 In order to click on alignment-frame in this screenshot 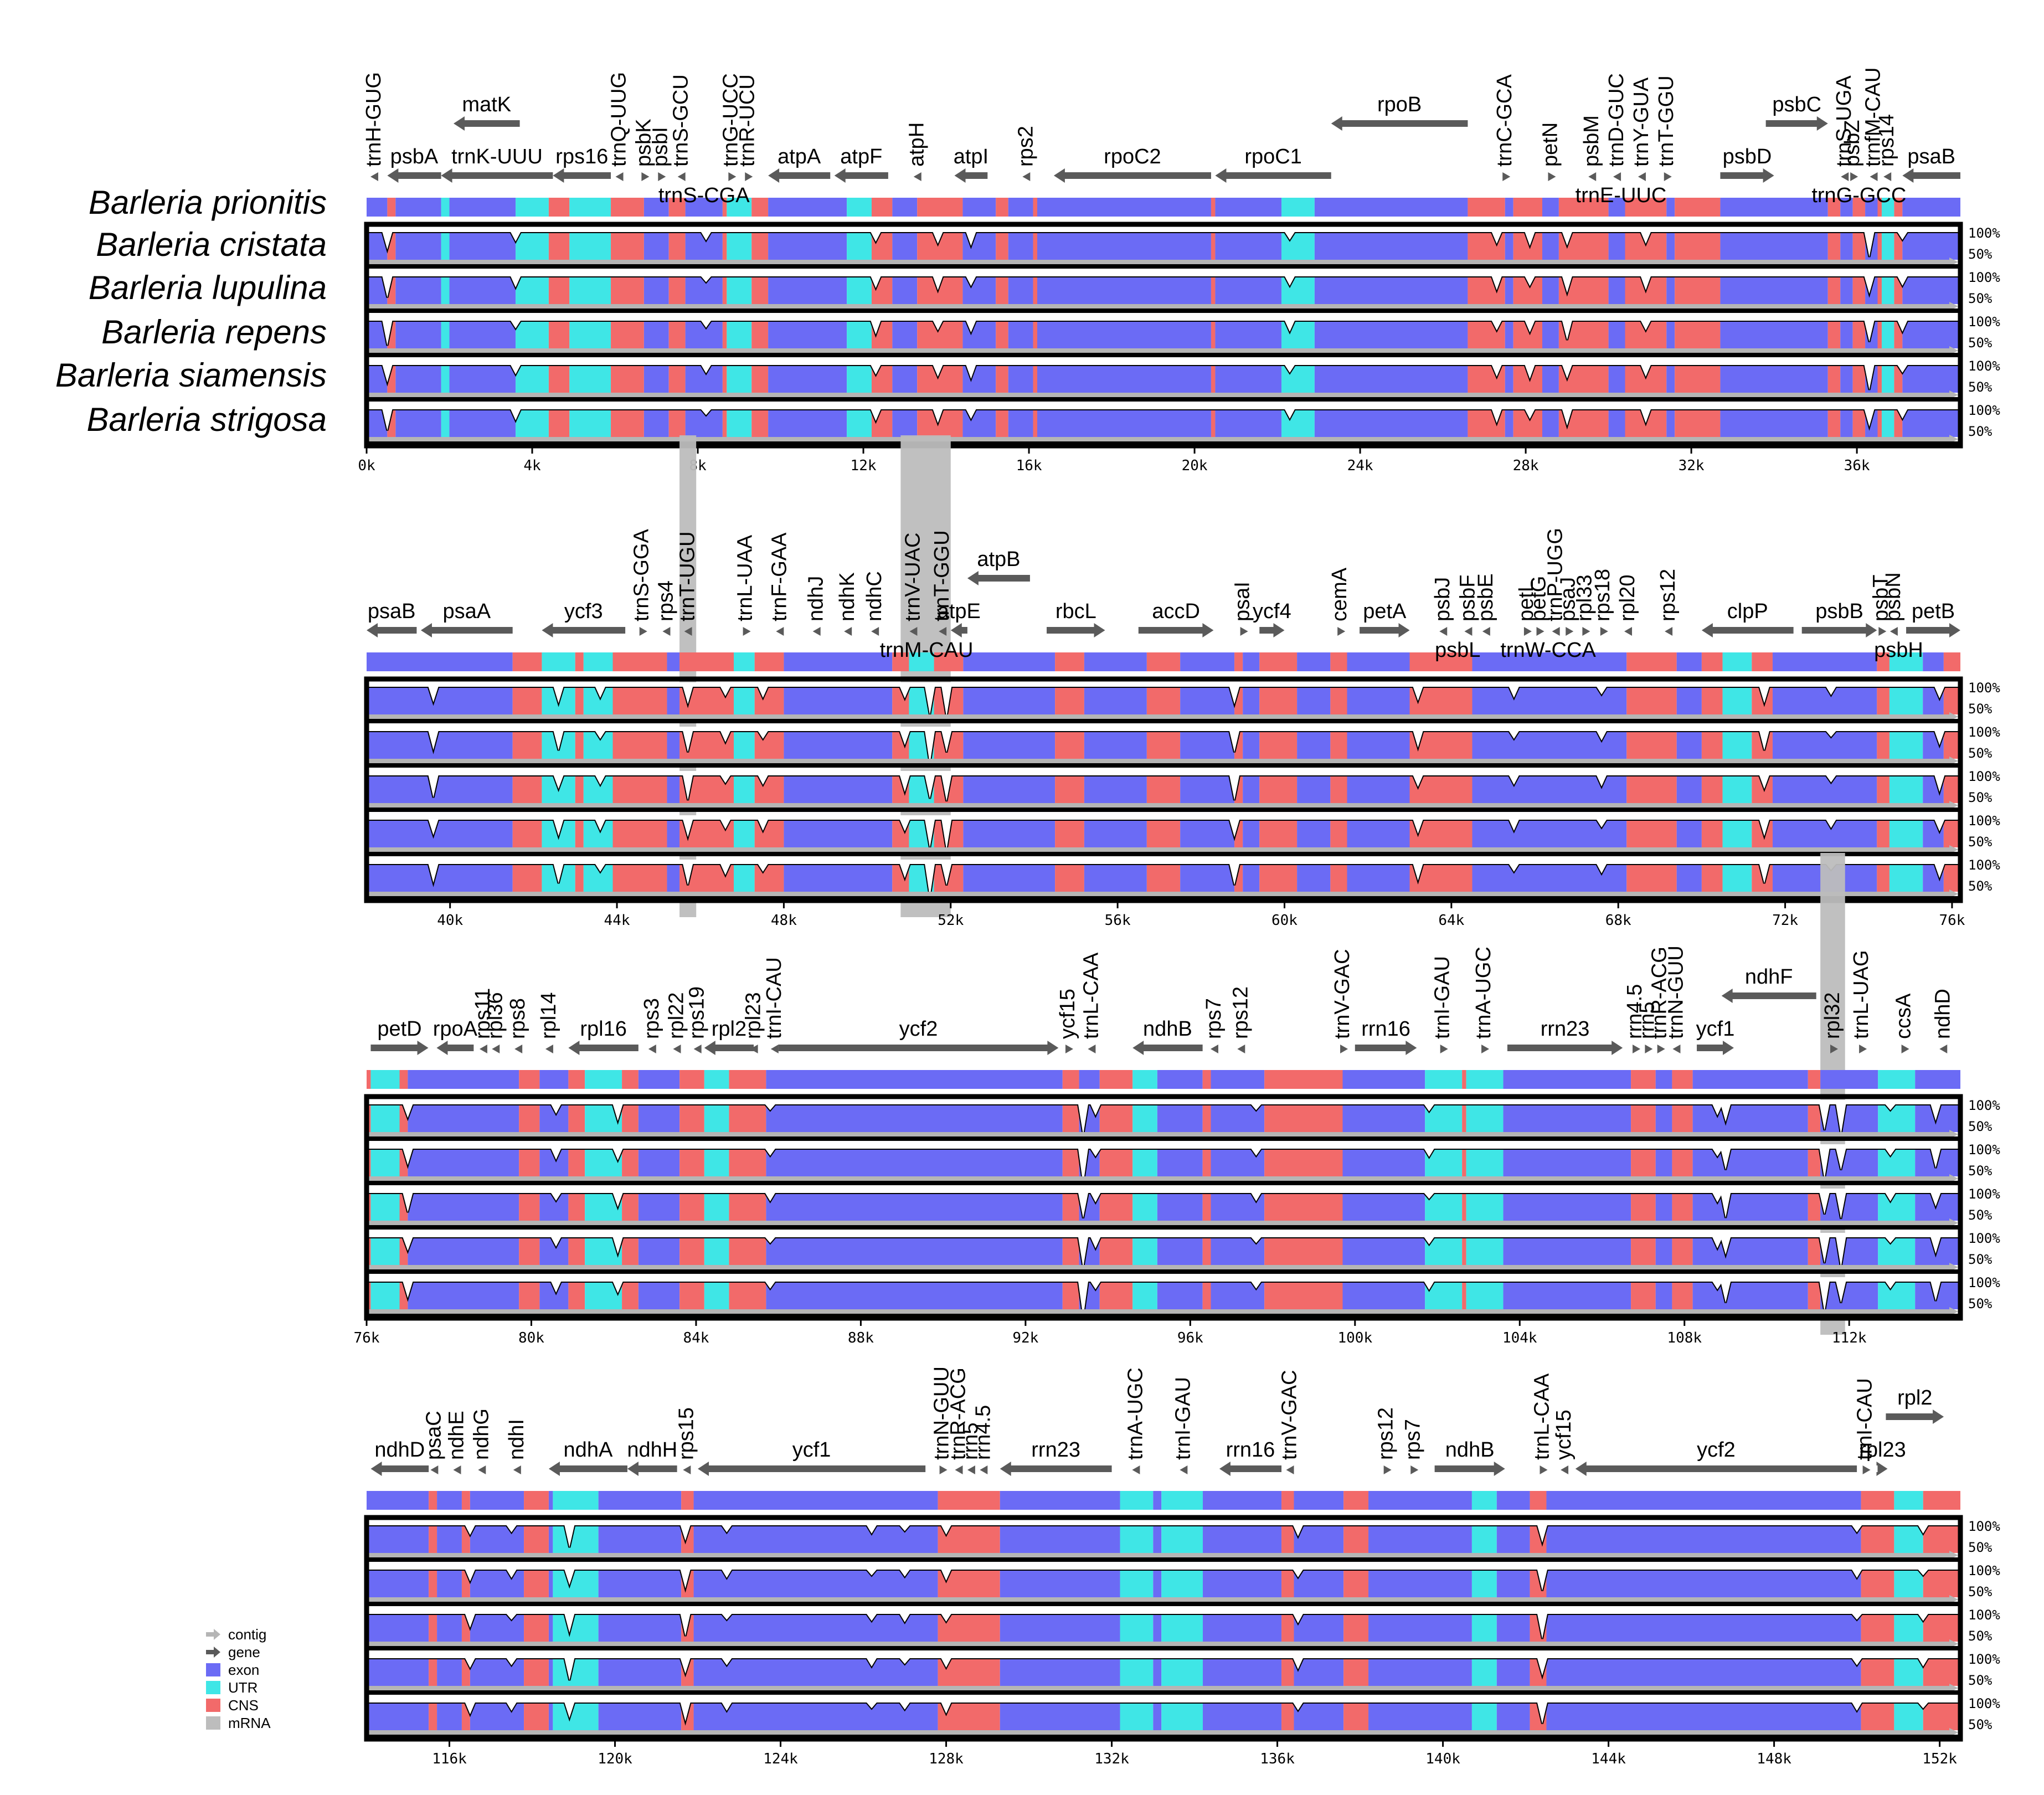, I will do `click(1163, 789)`.